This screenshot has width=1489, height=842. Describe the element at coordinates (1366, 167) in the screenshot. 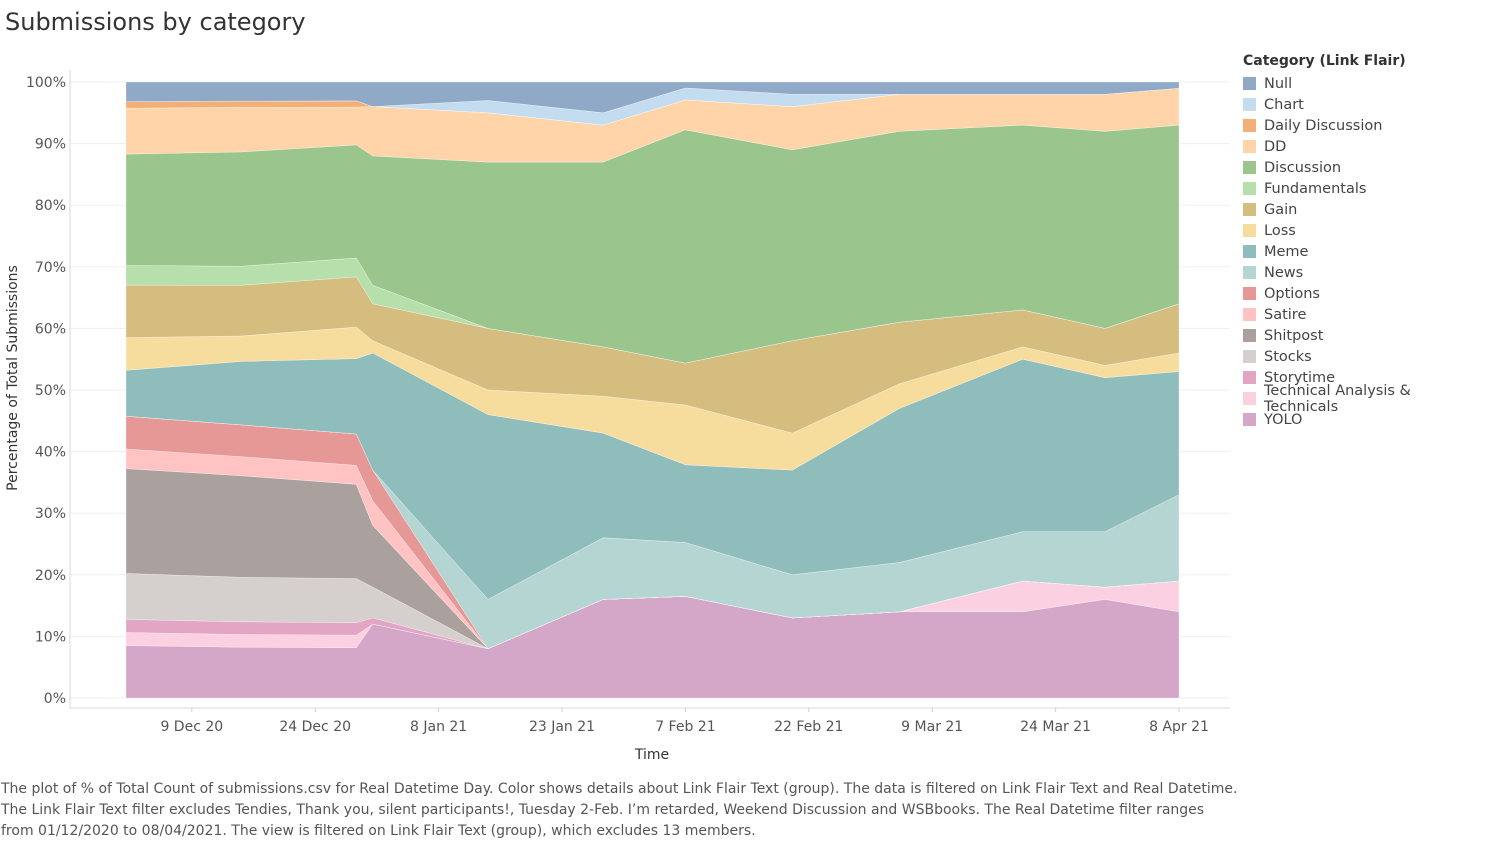

I see `legend-item-discussion: Discussion` at that location.